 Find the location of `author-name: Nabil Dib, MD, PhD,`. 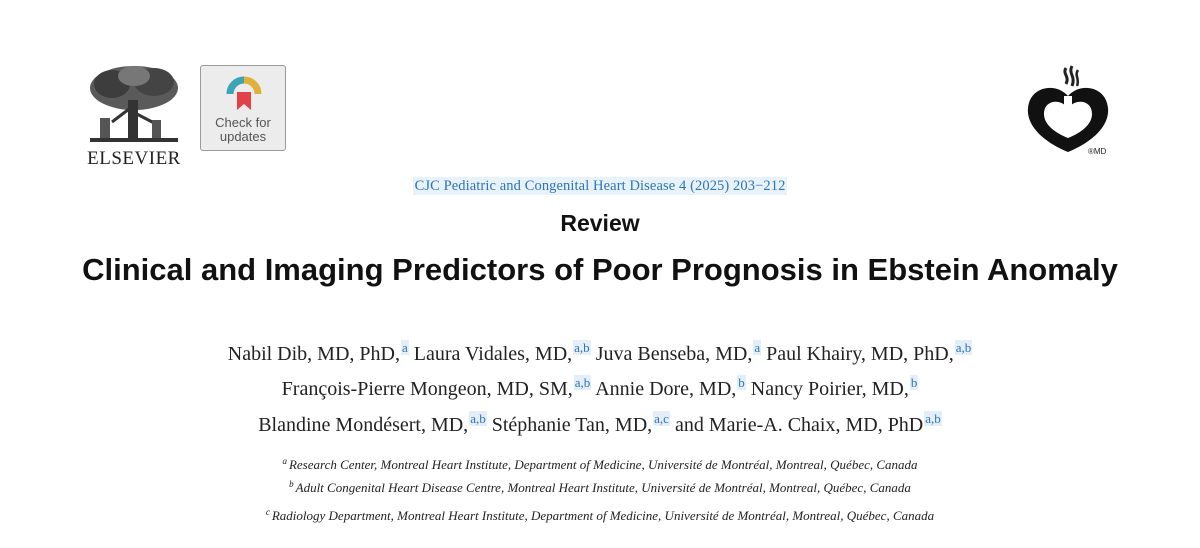

author-name: Nabil Dib, MD, PhD, is located at coordinates (313, 354).